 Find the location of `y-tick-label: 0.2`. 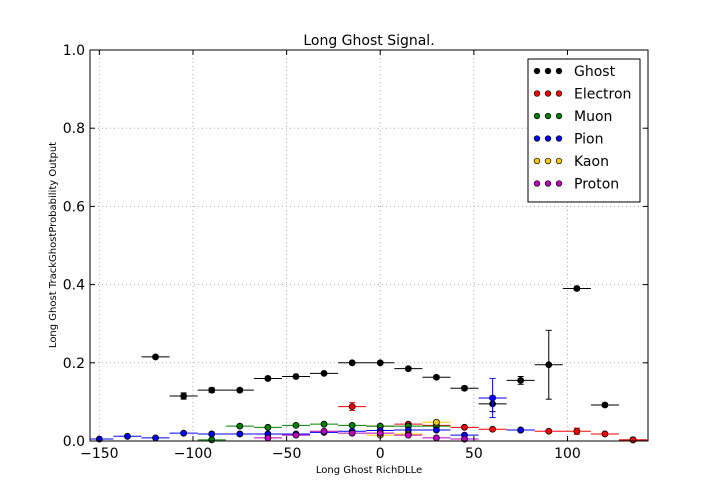

y-tick-label: 0.2 is located at coordinates (74, 364).